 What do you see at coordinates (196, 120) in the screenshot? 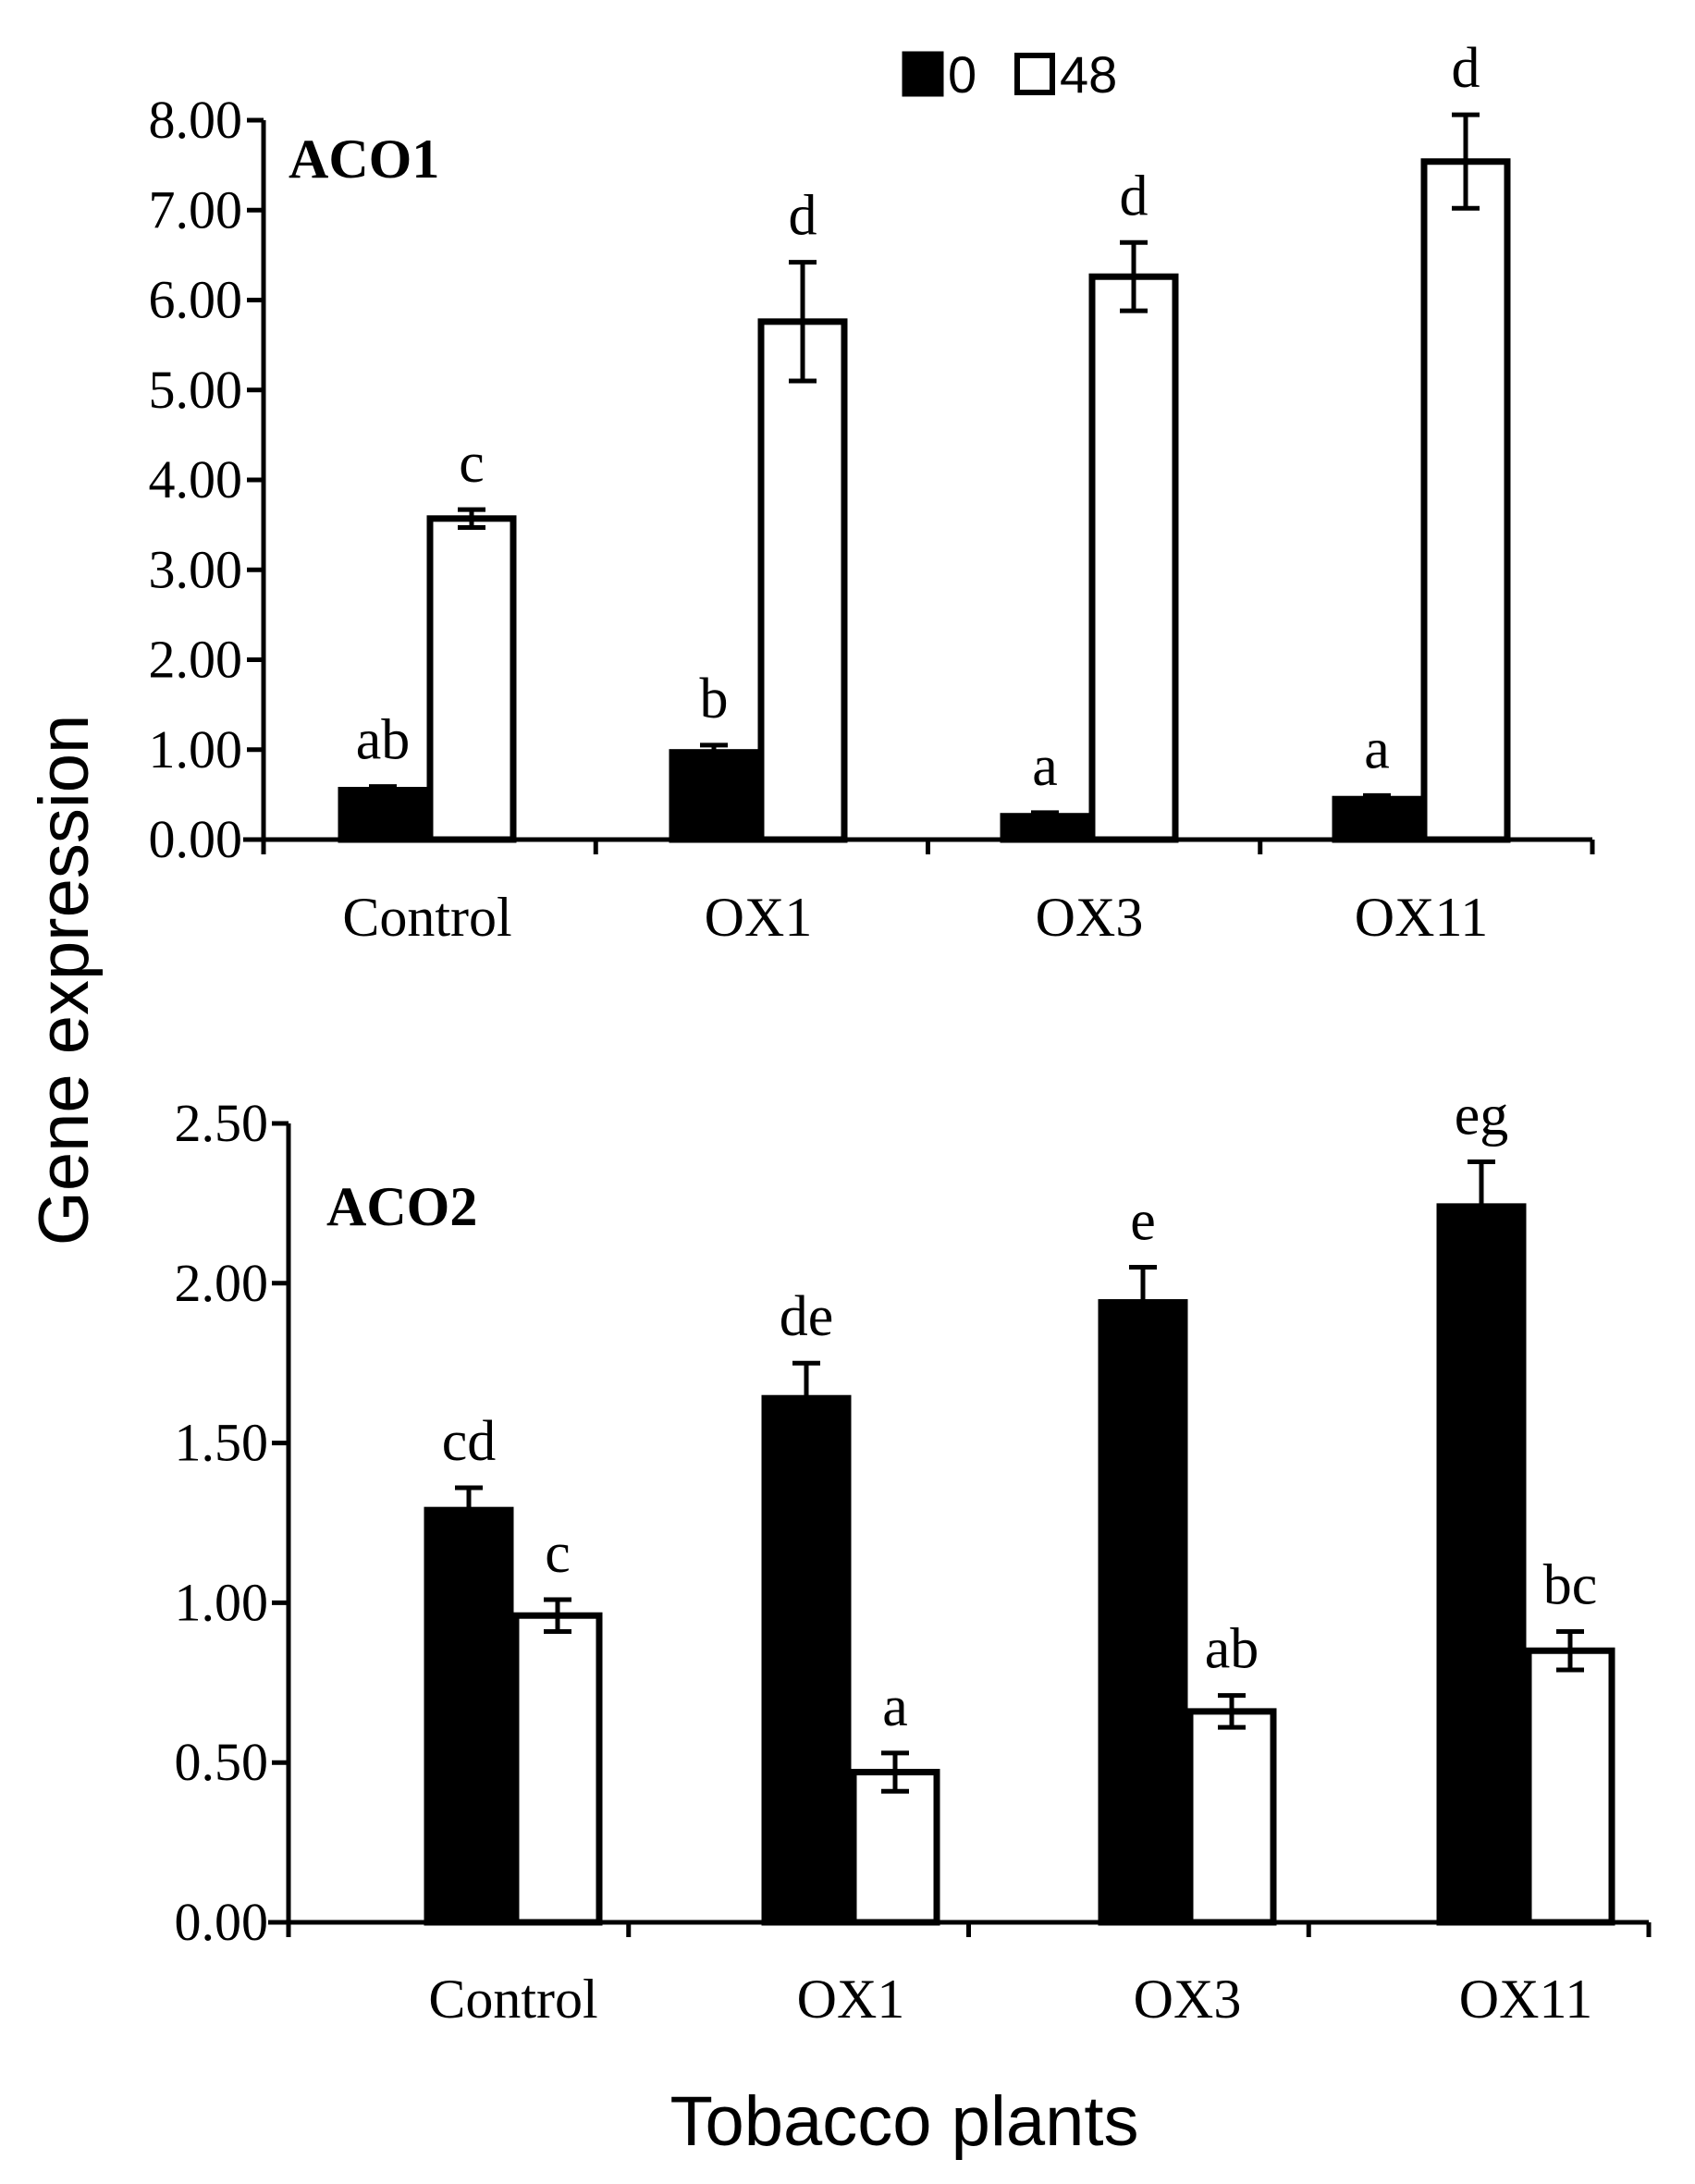
I see `y-tick-label: 8.00` at bounding box center [196, 120].